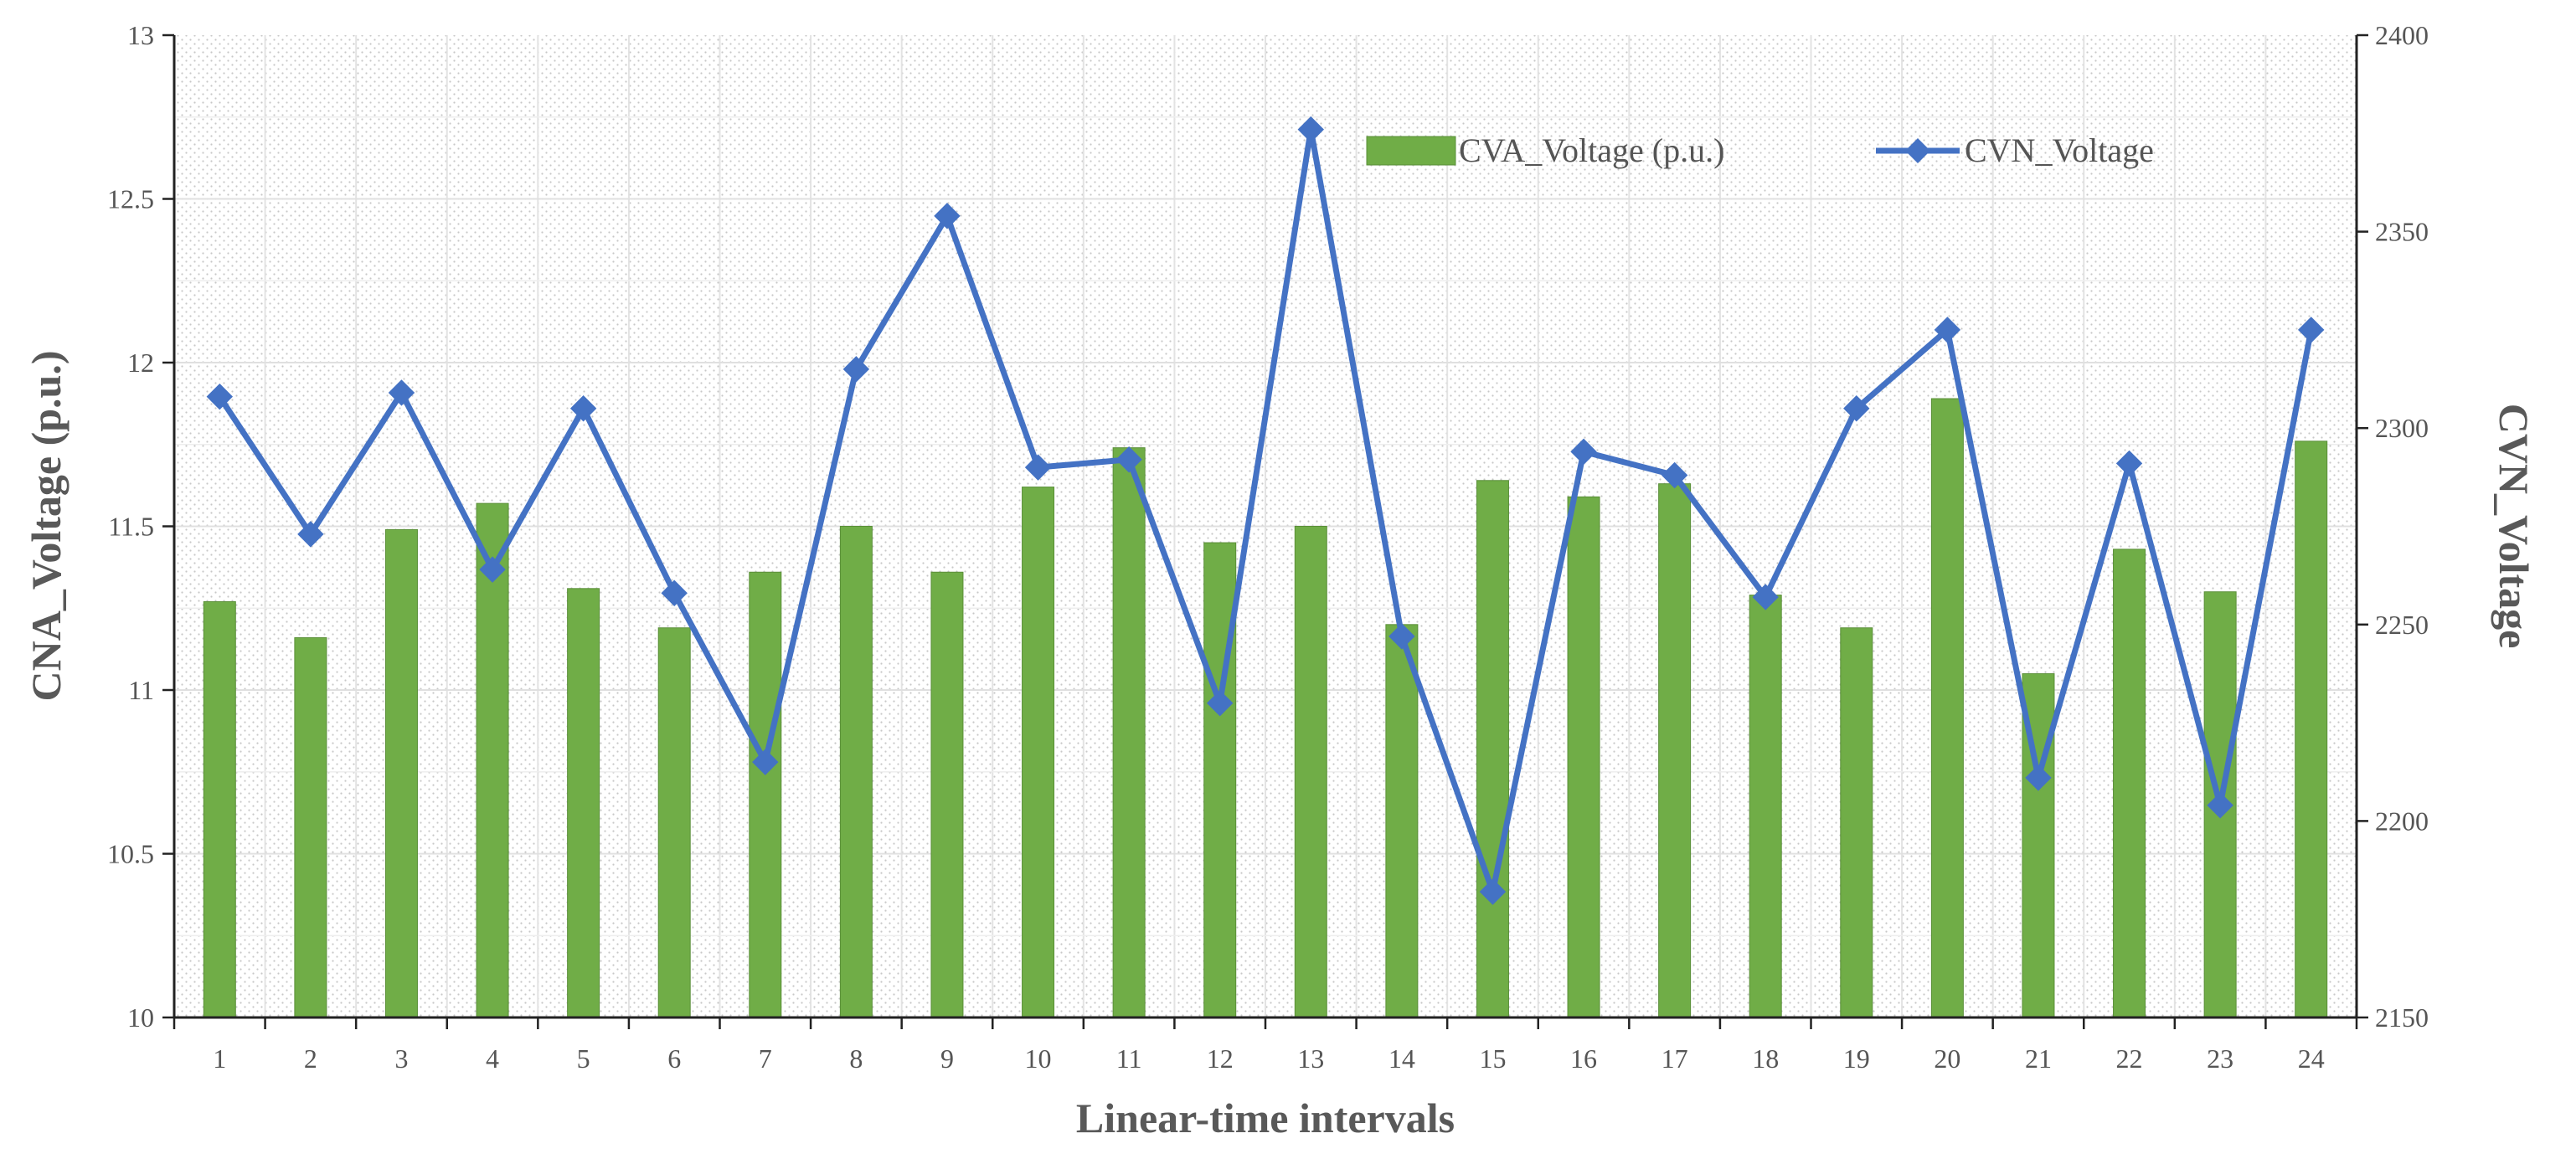  Describe the element at coordinates (2402, 1017) in the screenshot. I see `y2-tick-label: 2150` at that location.